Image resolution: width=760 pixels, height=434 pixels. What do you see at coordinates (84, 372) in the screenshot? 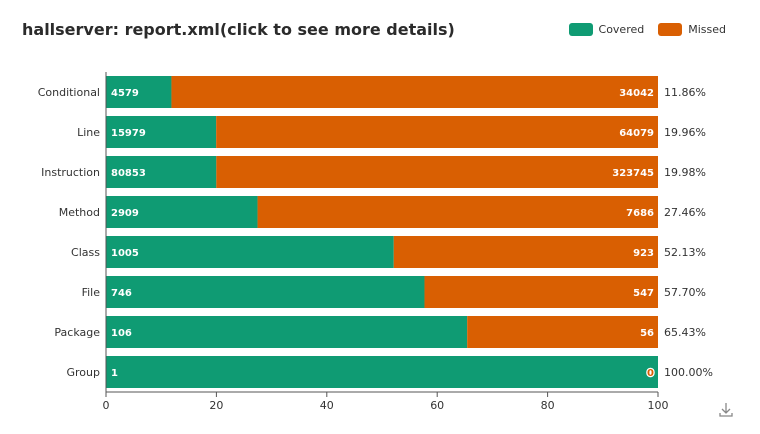
I see `category-label: Group` at bounding box center [84, 372].